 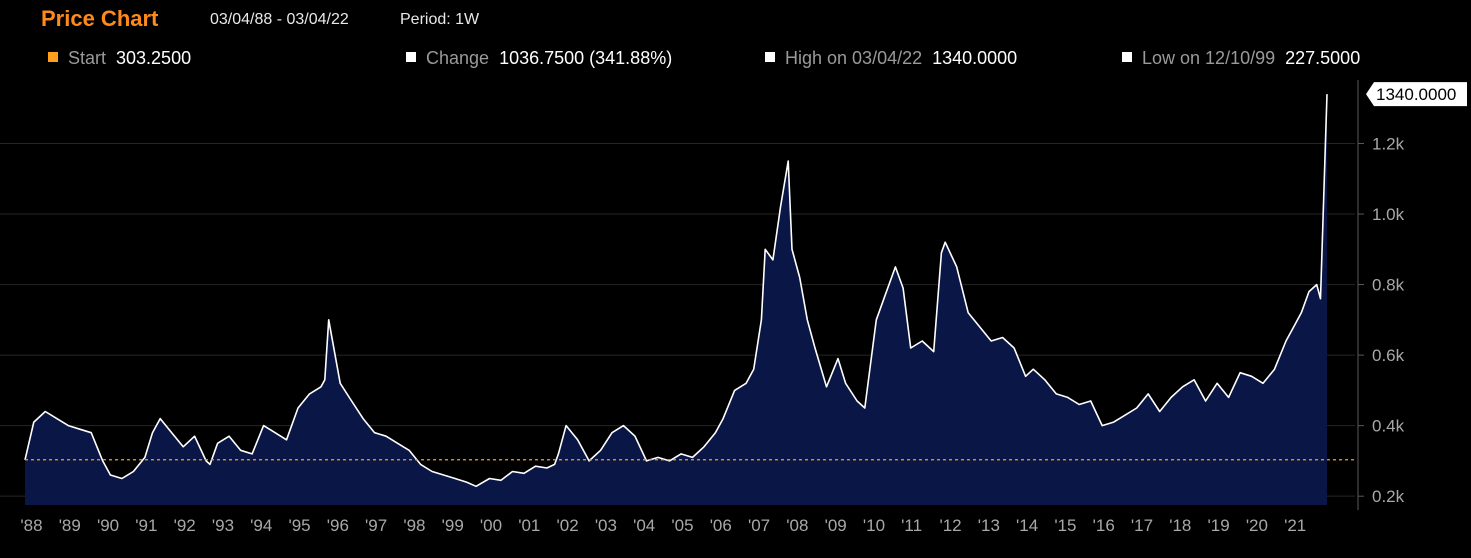 I want to click on x-tick-label: '92, so click(x=185, y=525).